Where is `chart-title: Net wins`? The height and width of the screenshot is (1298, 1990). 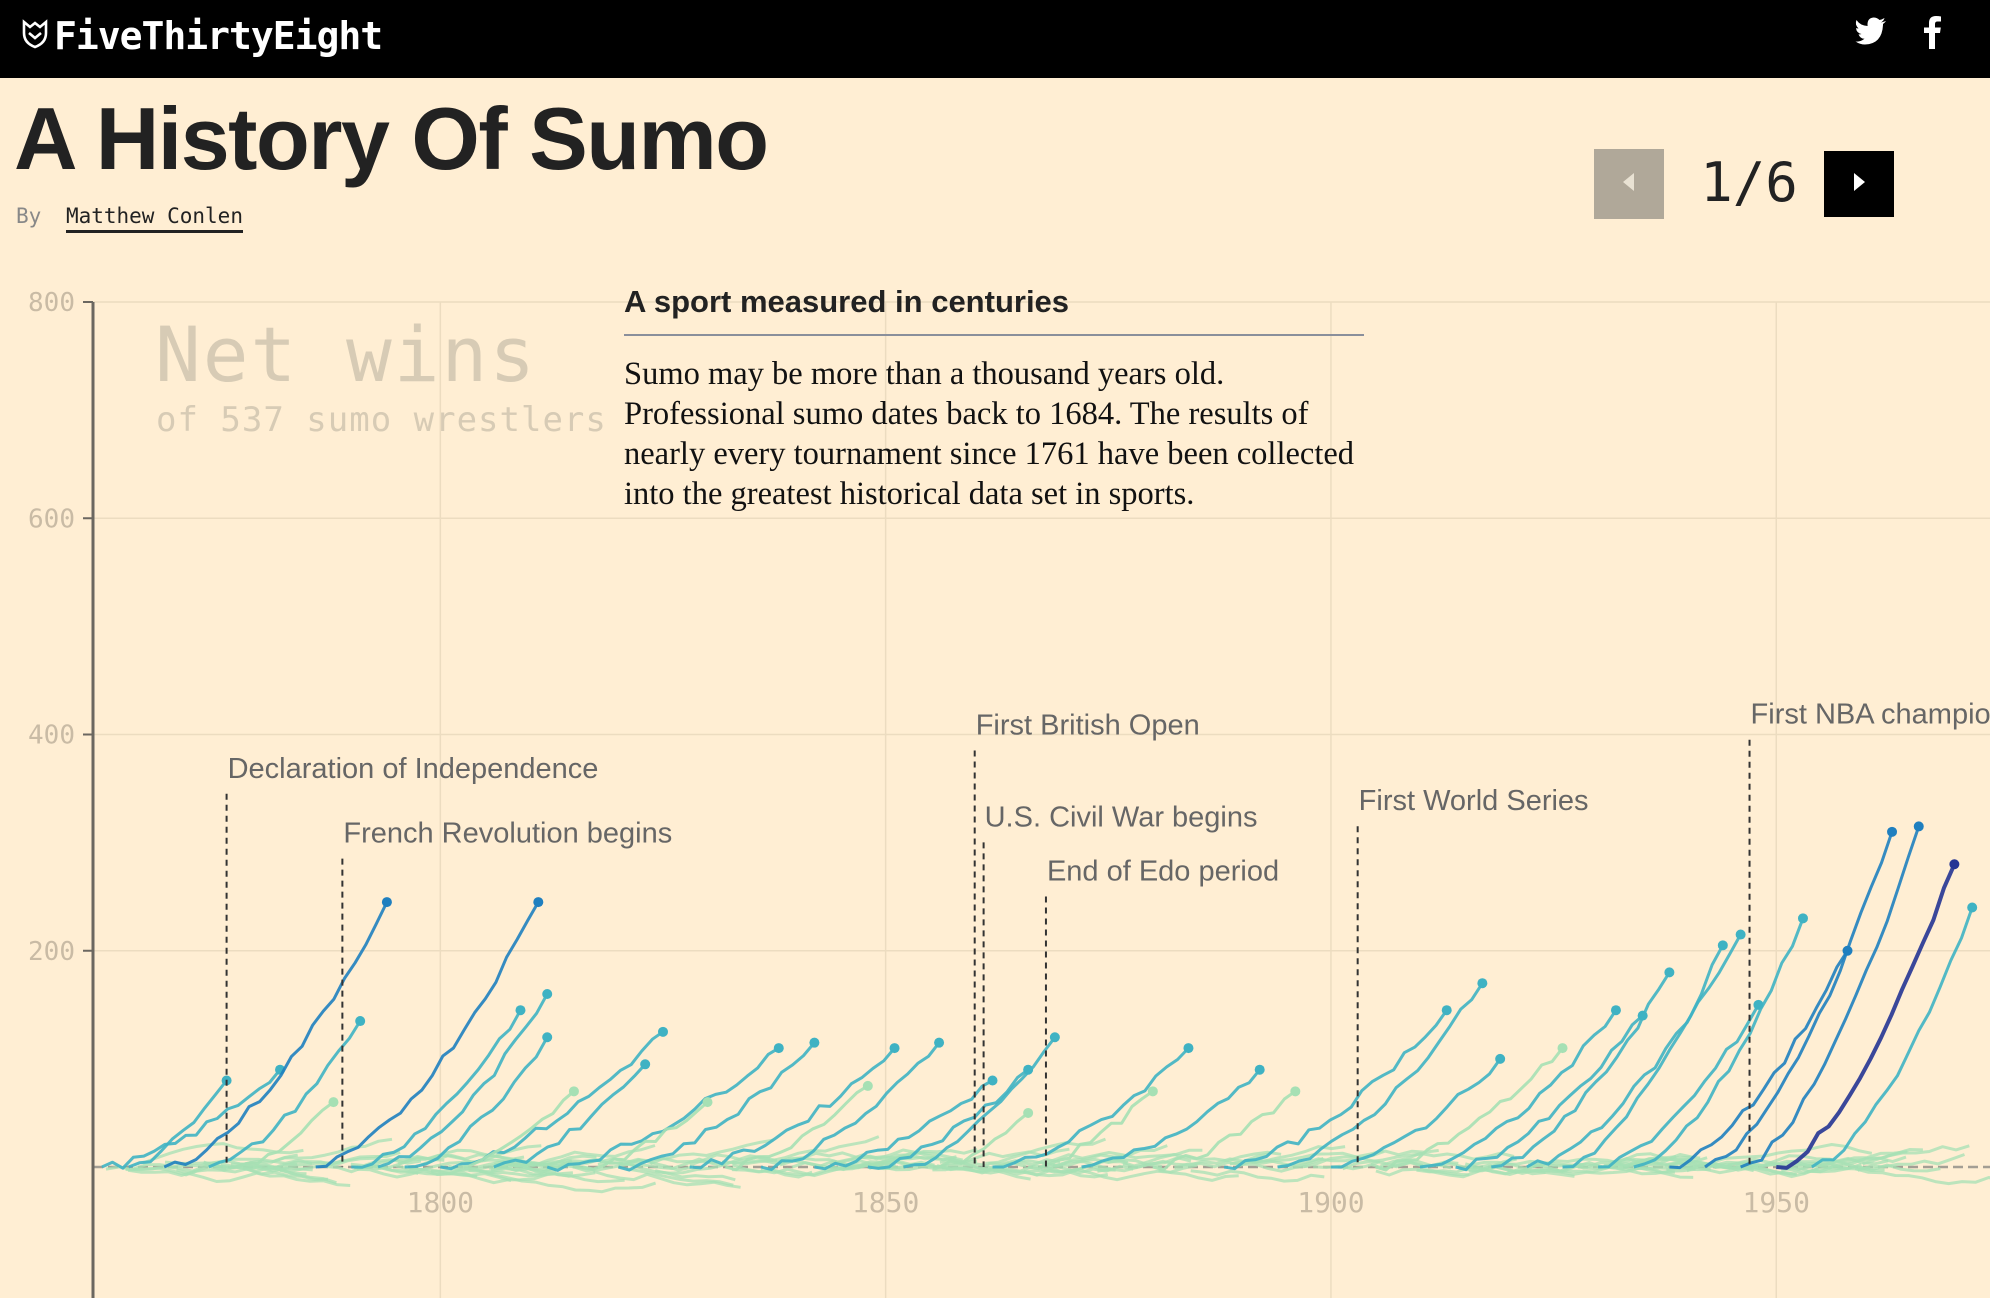 chart-title: Net wins is located at coordinates (346, 354).